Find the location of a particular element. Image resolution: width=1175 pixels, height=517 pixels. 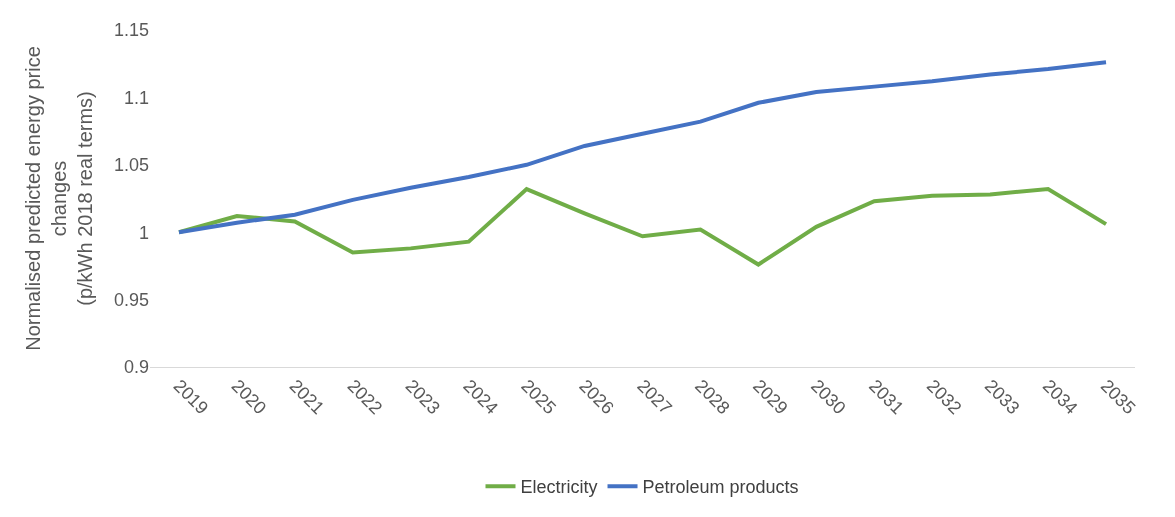

y-tick-label: 1.05 is located at coordinates (131, 165).